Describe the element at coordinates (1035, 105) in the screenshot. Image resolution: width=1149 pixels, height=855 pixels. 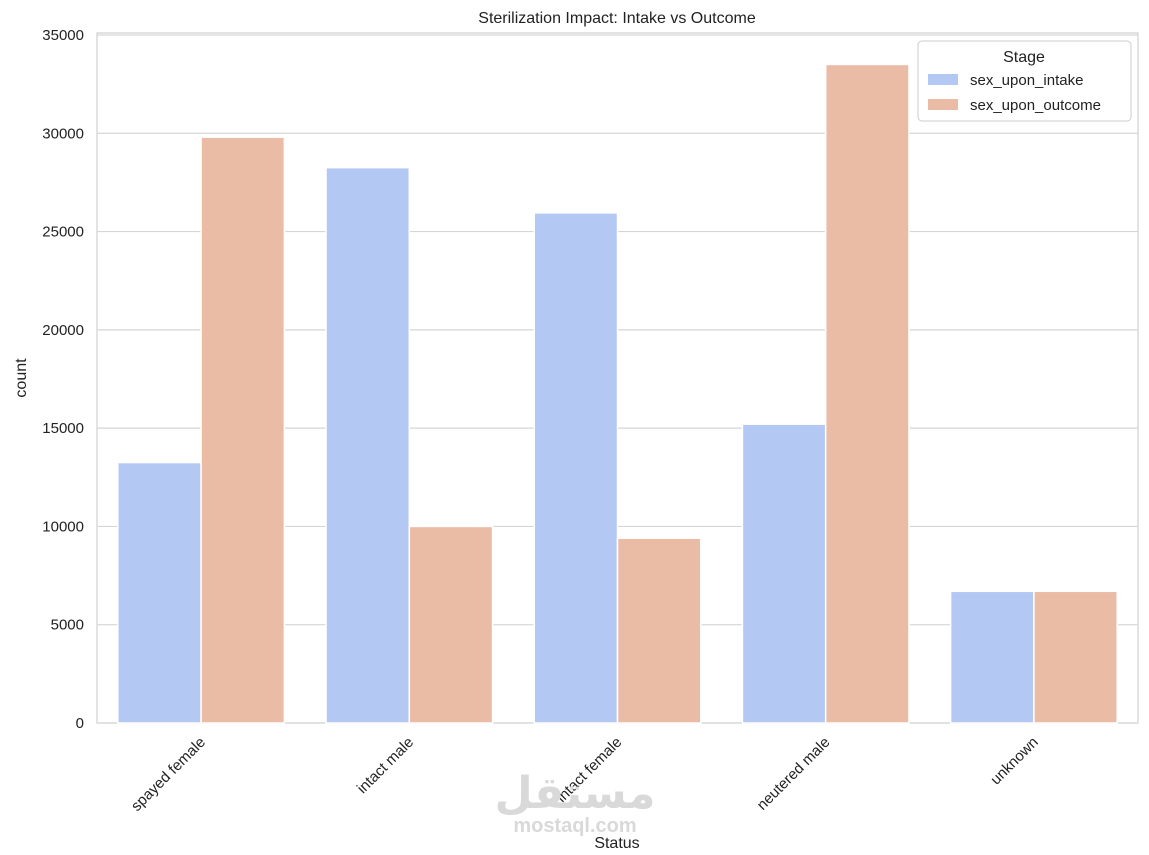
I see `legend-label-outcome: sex_upon_outcome` at that location.